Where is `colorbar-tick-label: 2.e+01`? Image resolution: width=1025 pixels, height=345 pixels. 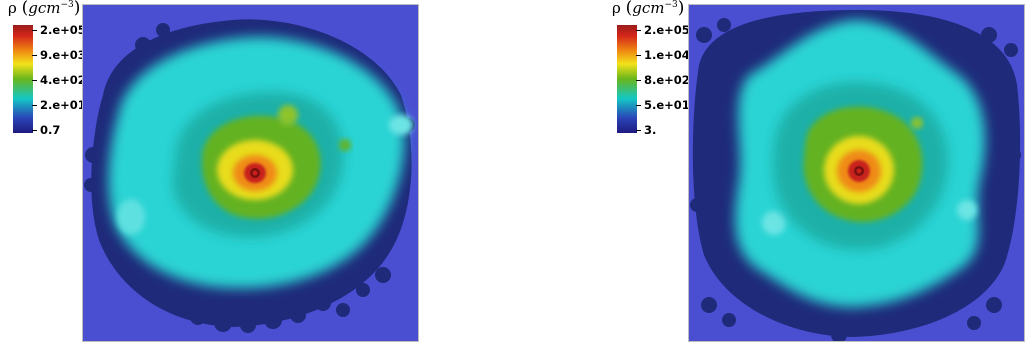 colorbar-tick-label: 2.e+01 is located at coordinates (63, 105).